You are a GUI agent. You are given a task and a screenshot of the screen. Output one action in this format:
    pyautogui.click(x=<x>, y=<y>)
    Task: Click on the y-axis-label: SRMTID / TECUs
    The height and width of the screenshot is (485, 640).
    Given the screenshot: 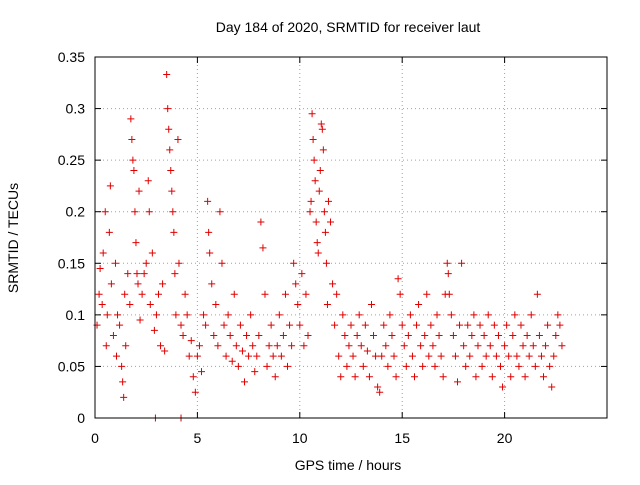 What is the action you would take?
    pyautogui.click(x=13, y=238)
    